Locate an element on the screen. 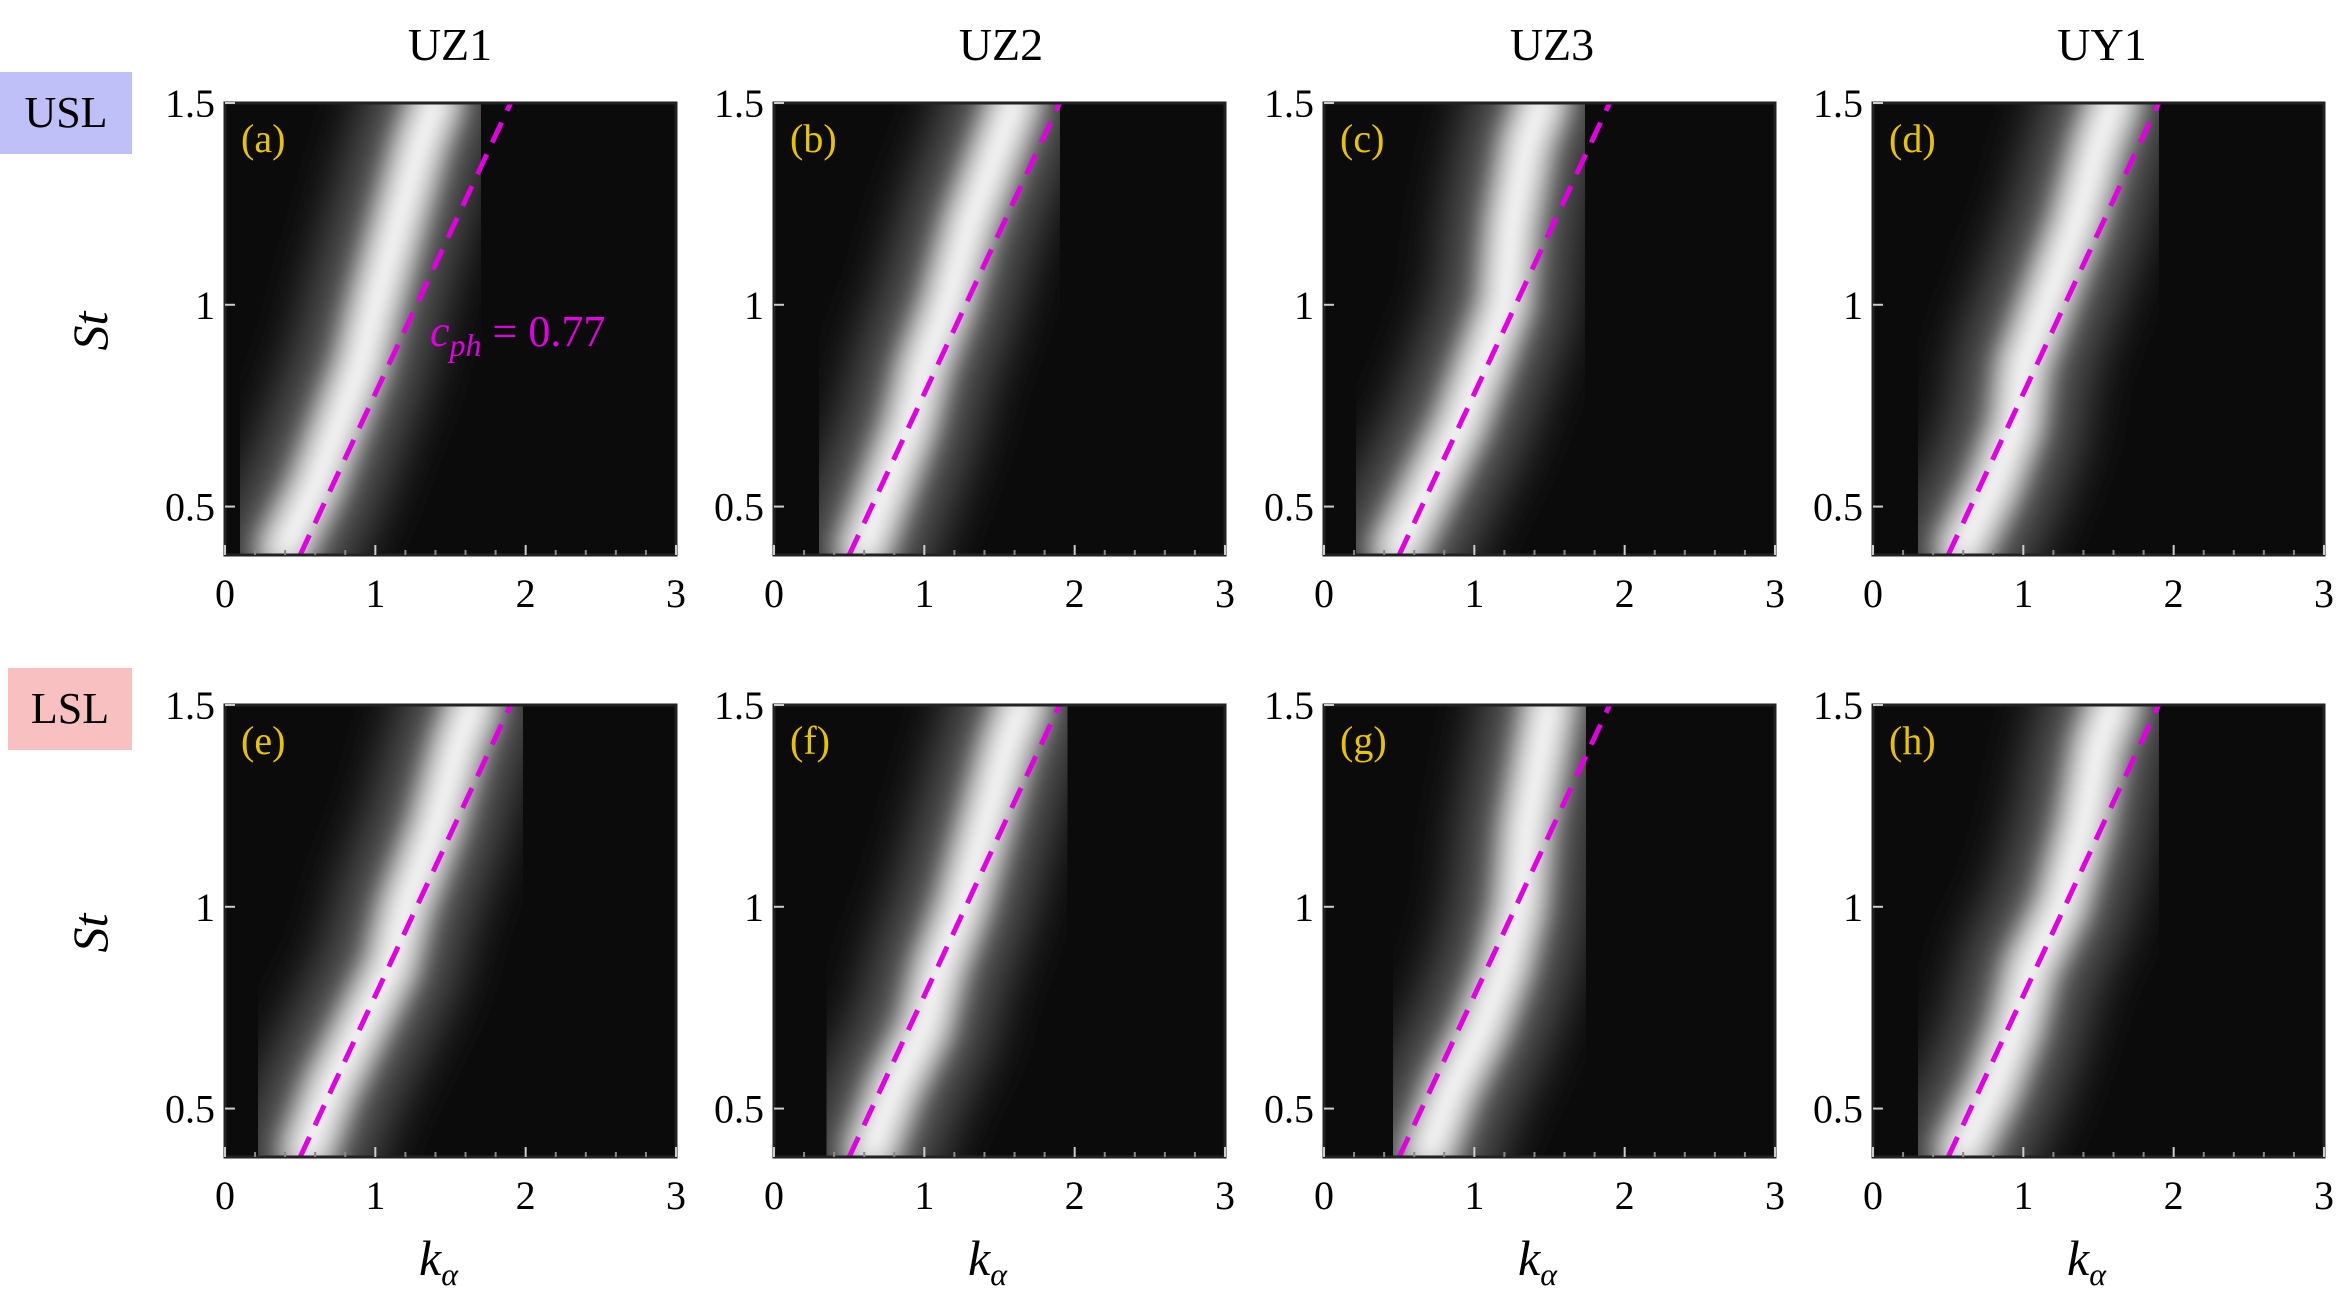 The width and height of the screenshot is (2345, 1291). row-label-lsl-box is located at coordinates (70, 709).